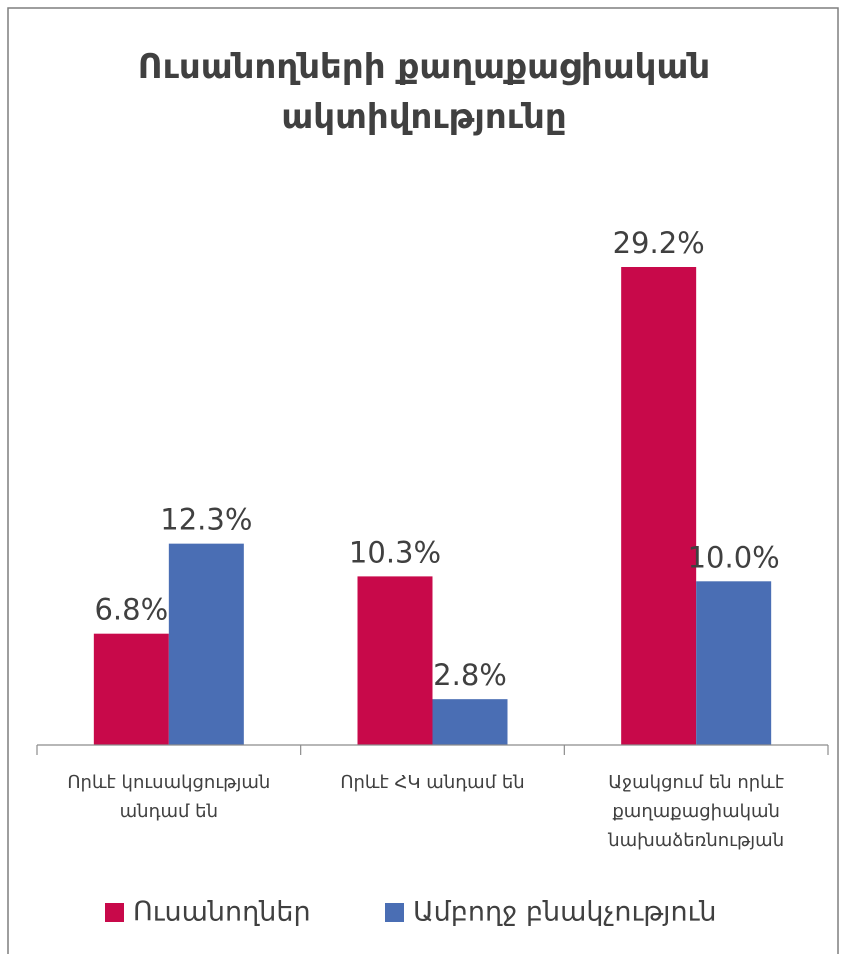 The height and width of the screenshot is (954, 848). What do you see at coordinates (395, 552) in the screenshot?
I see `data-label: 10.3%` at bounding box center [395, 552].